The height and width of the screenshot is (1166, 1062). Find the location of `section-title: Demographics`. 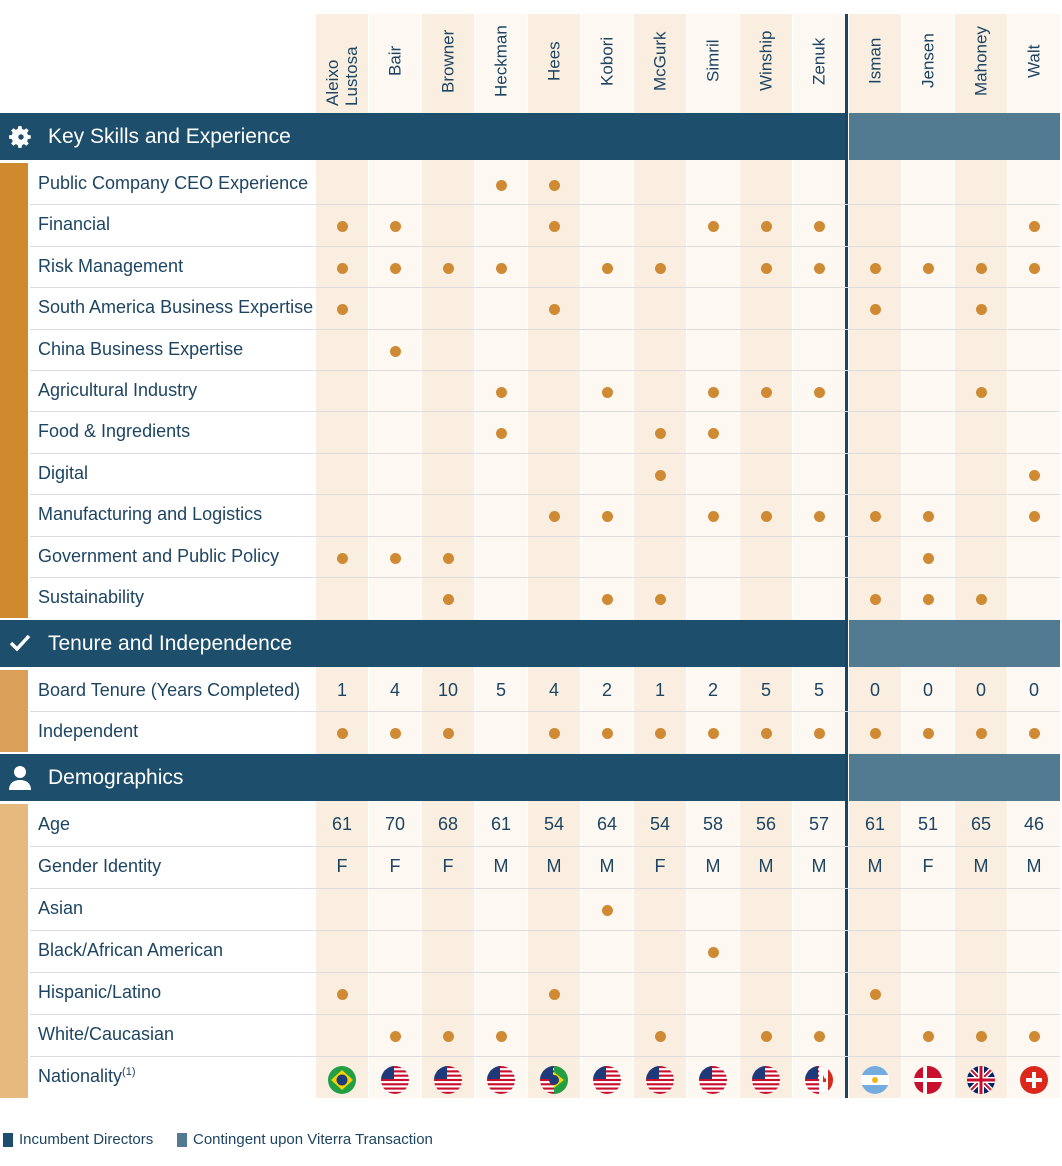

section-title: Demographics is located at coordinates (116, 777).